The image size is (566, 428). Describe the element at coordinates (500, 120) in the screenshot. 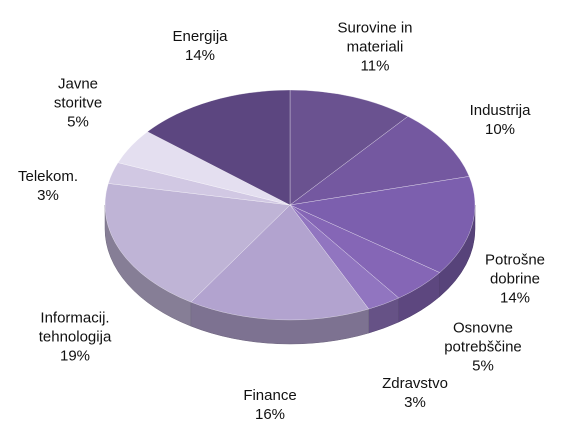

I see `slice-label: Industrija 10%` at that location.